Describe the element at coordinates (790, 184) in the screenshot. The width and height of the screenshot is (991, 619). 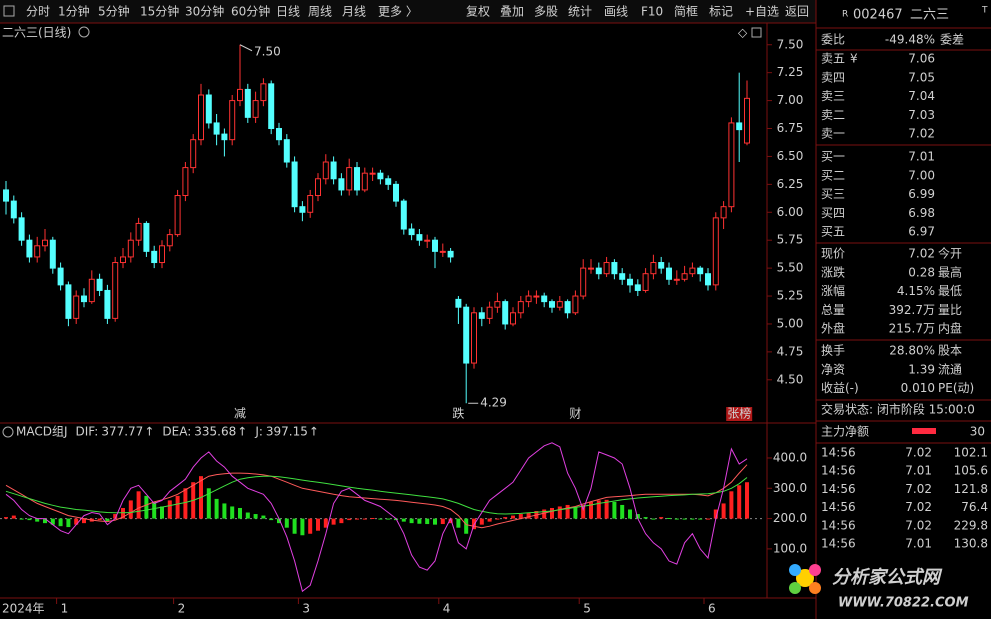
I see `y-tick-label: 6.25` at that location.